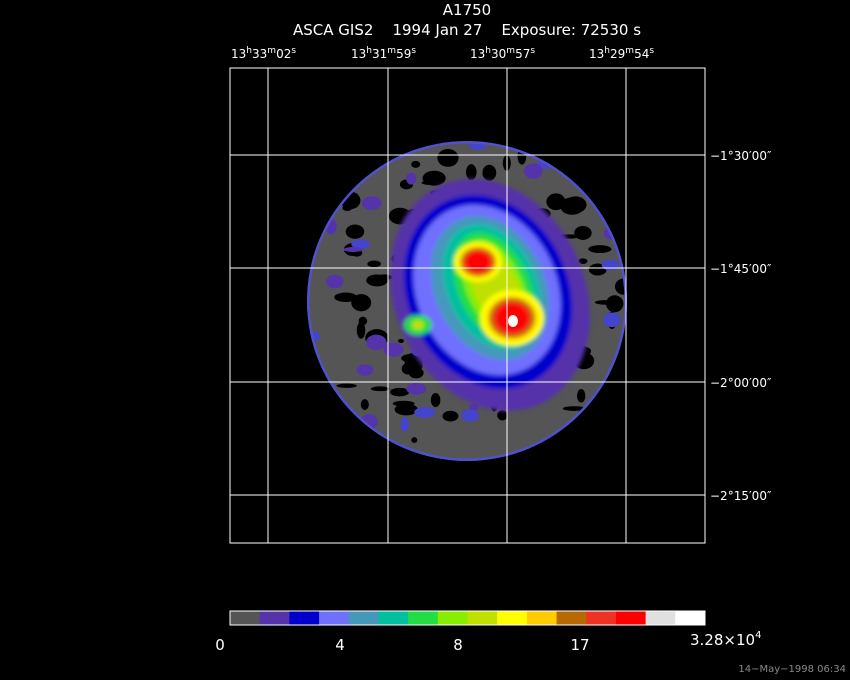 The height and width of the screenshot is (680, 850). I want to click on value: 02, so click(283, 54).